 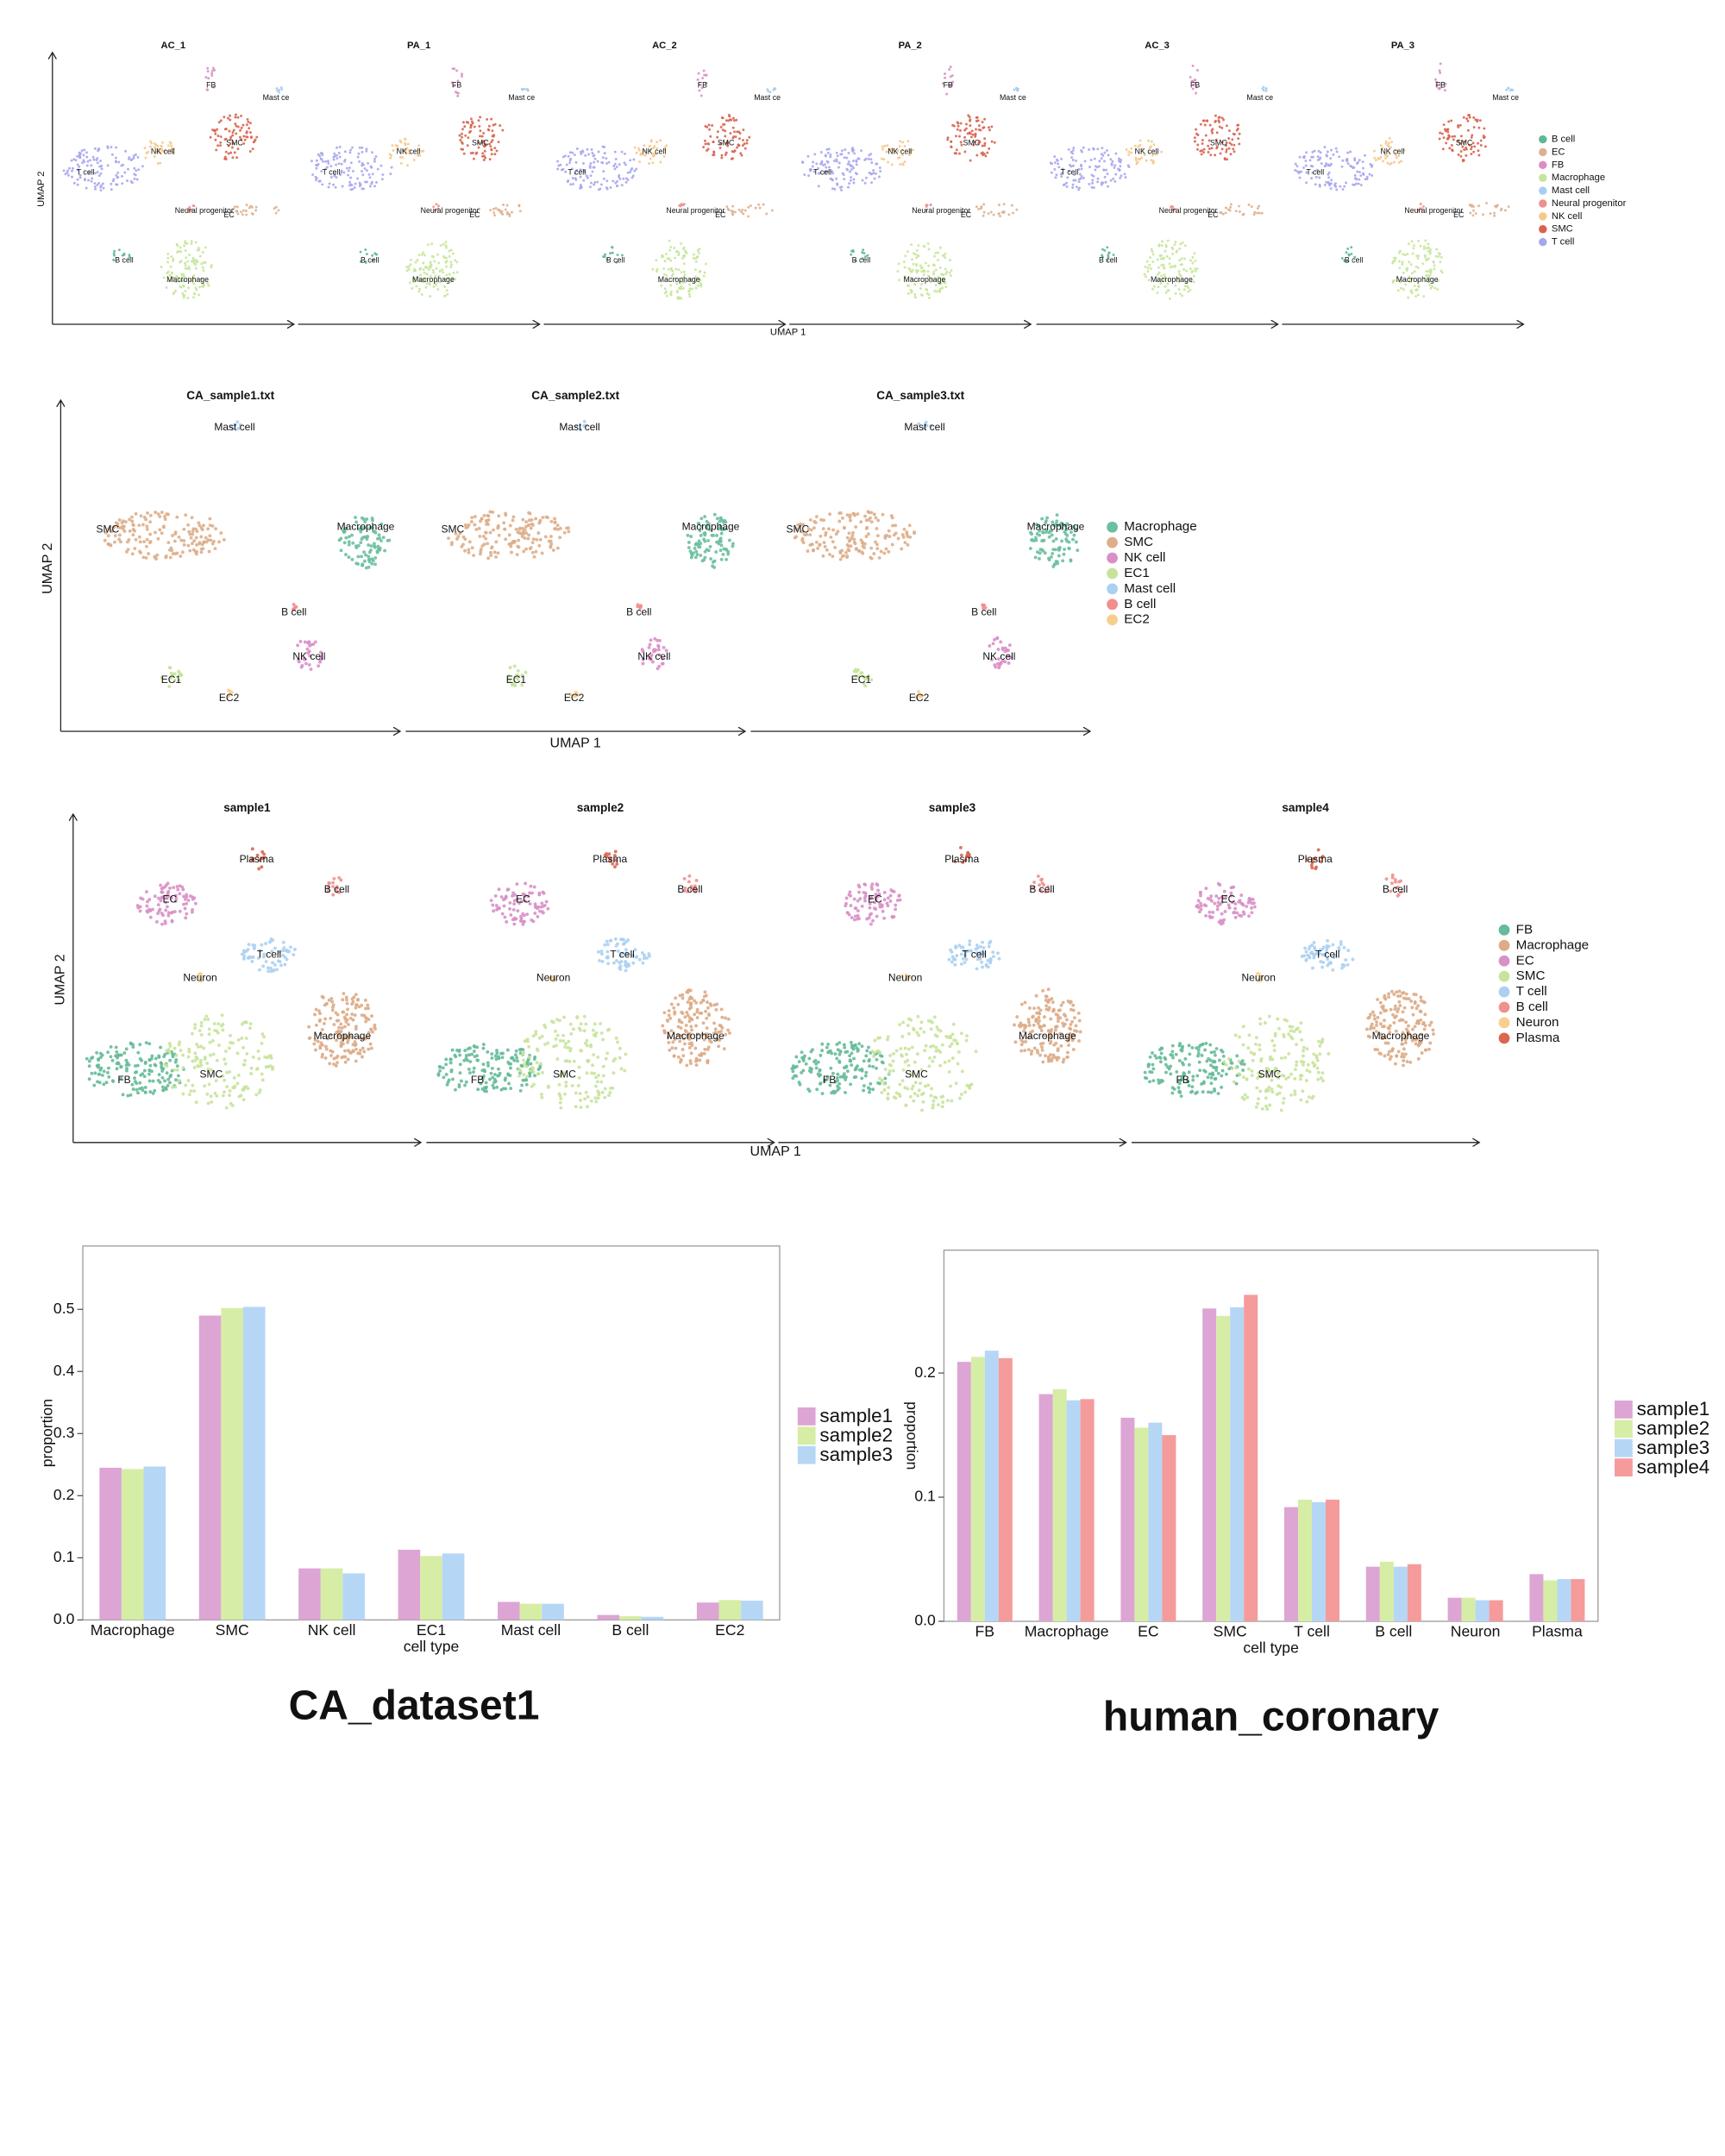 What do you see at coordinates (925, 279) in the screenshot?
I see `cluster-label: Macrophage` at bounding box center [925, 279].